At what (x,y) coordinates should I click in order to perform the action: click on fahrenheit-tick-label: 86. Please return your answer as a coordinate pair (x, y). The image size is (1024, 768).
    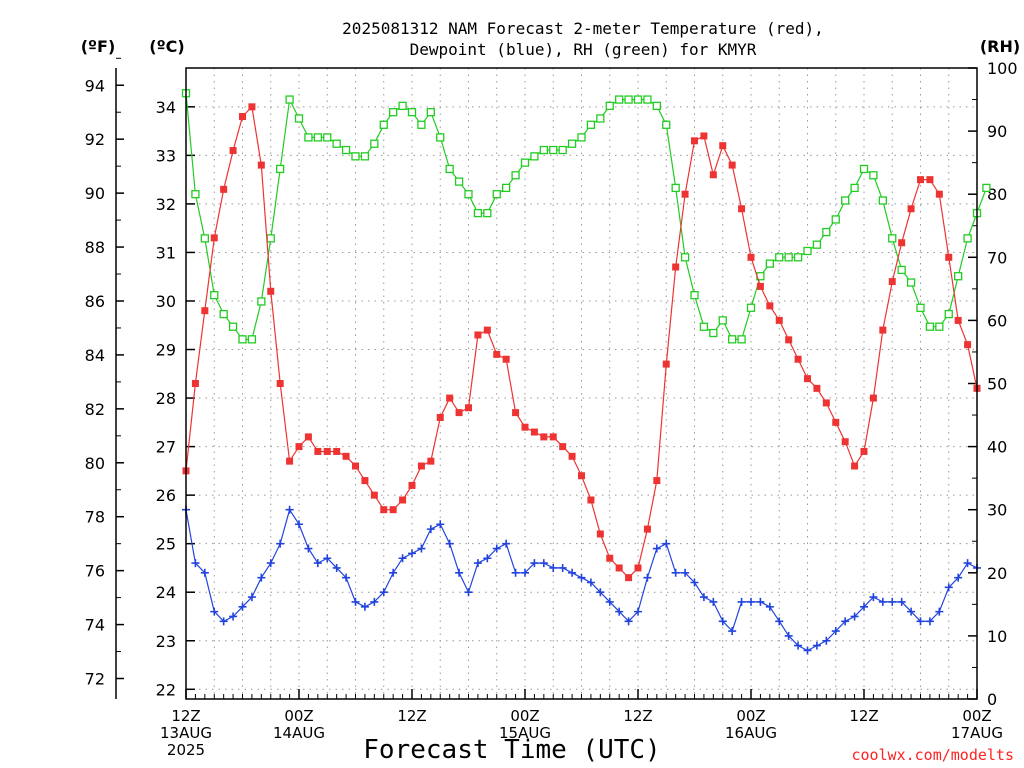
    Looking at the image, I should click on (95, 301).